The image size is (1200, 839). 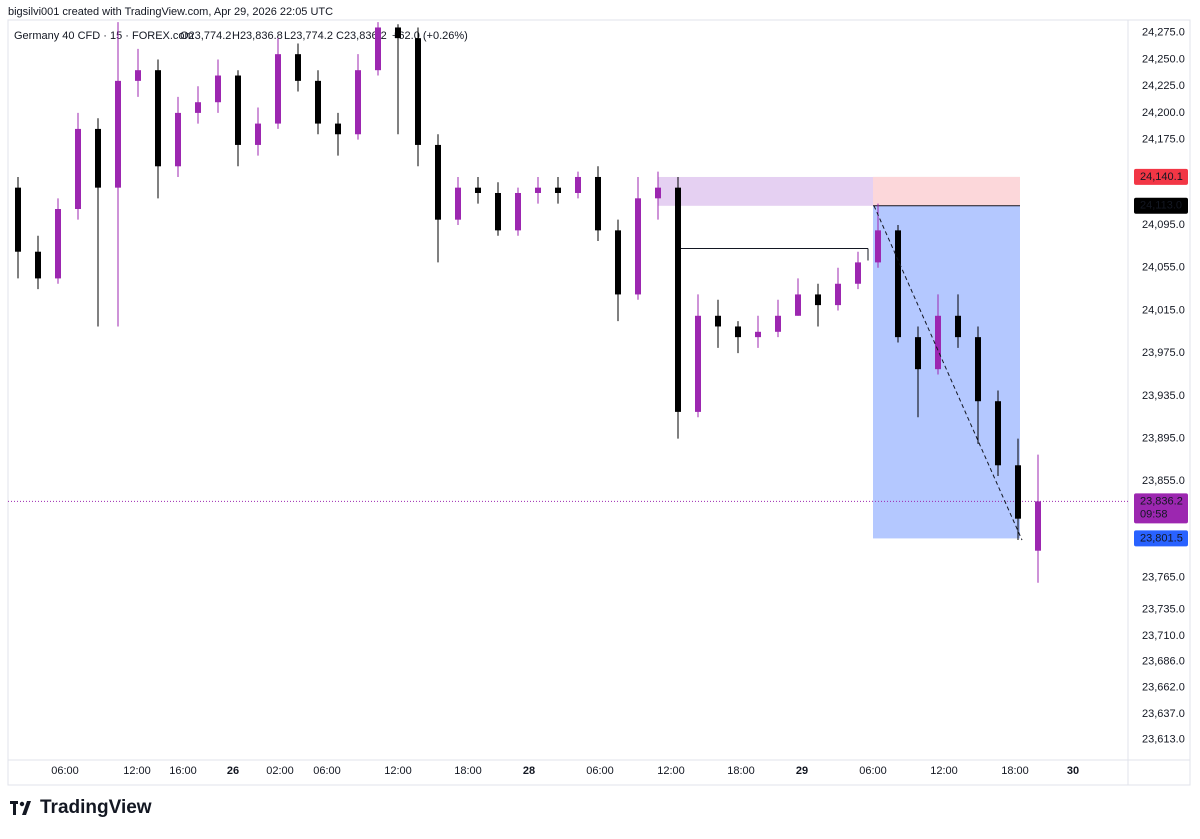 What do you see at coordinates (1154, 514) in the screenshot?
I see `countdown: 09:58` at bounding box center [1154, 514].